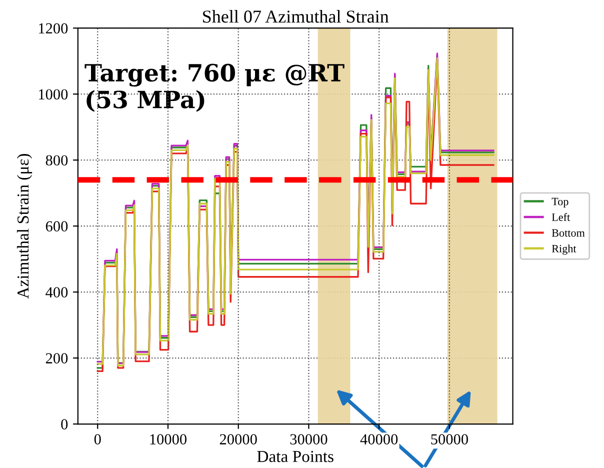 The width and height of the screenshot is (604, 468). I want to click on y-tick-label: 600, so click(57, 226).